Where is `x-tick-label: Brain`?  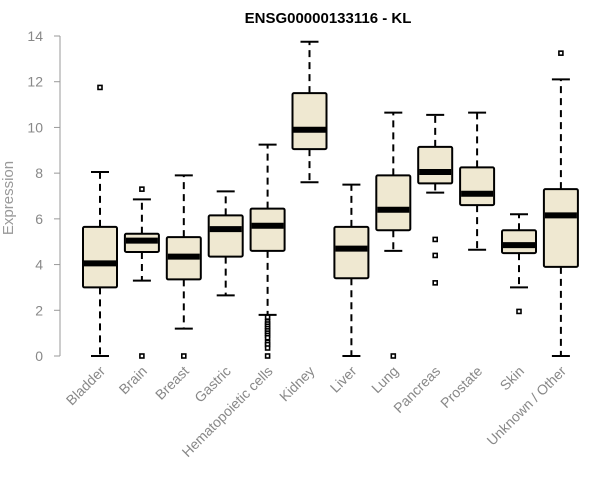 x-tick-label: Brain is located at coordinates (133, 380).